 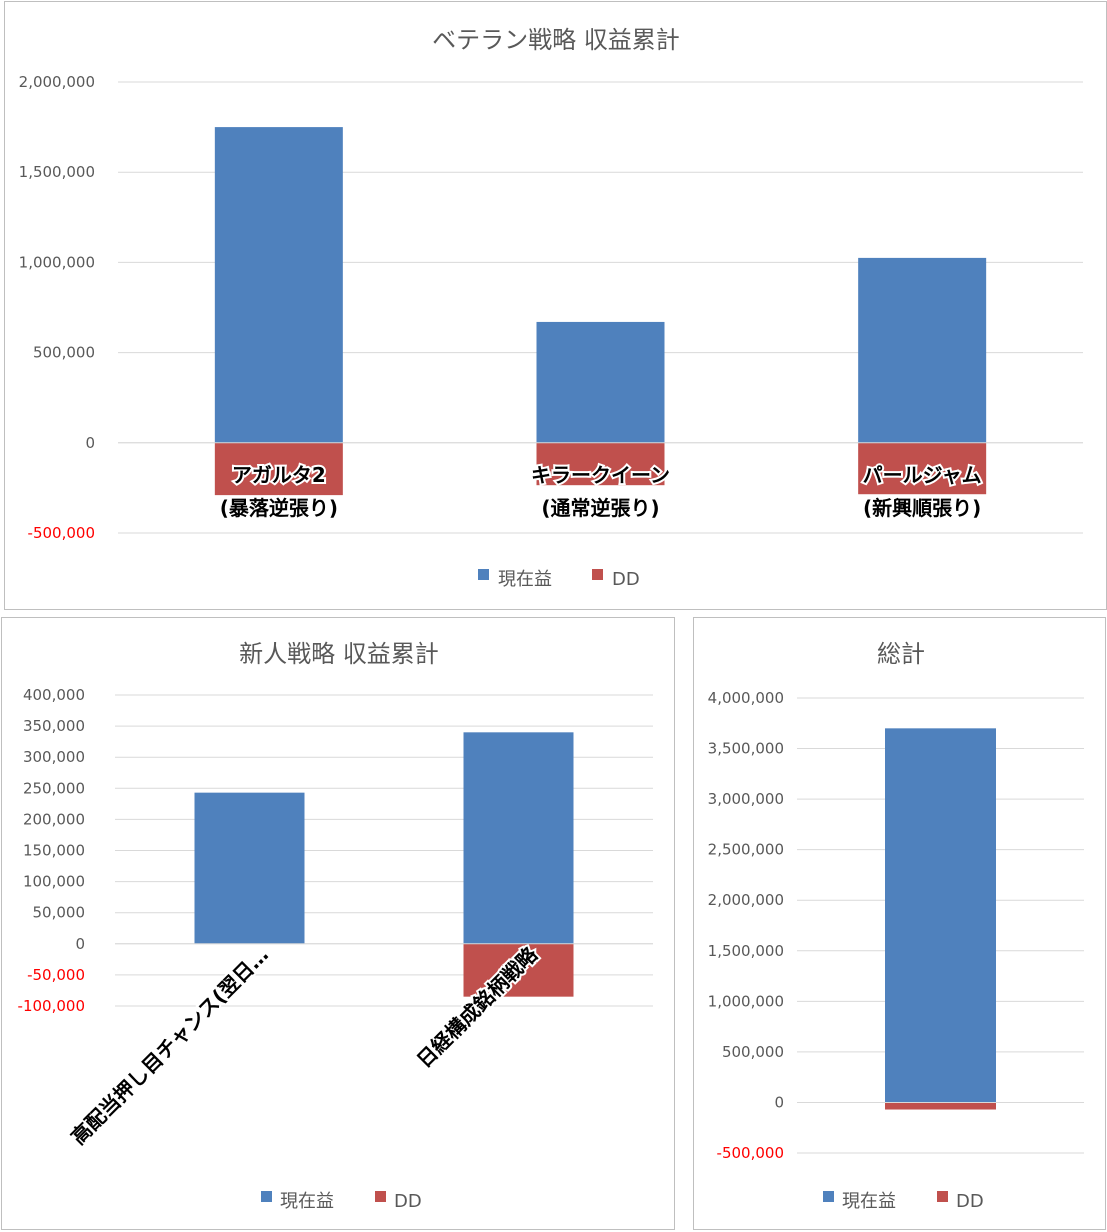 What do you see at coordinates (54, 726) in the screenshot?
I see `y-tick-label: 350,000` at bounding box center [54, 726].